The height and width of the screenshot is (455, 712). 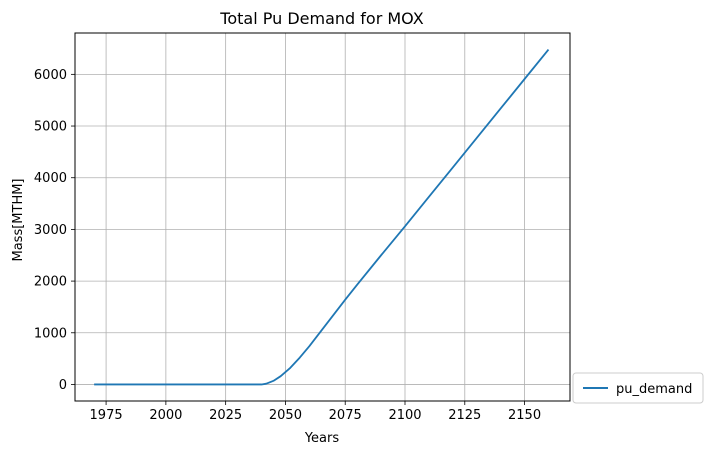 I want to click on legend-box, so click(x=638, y=388).